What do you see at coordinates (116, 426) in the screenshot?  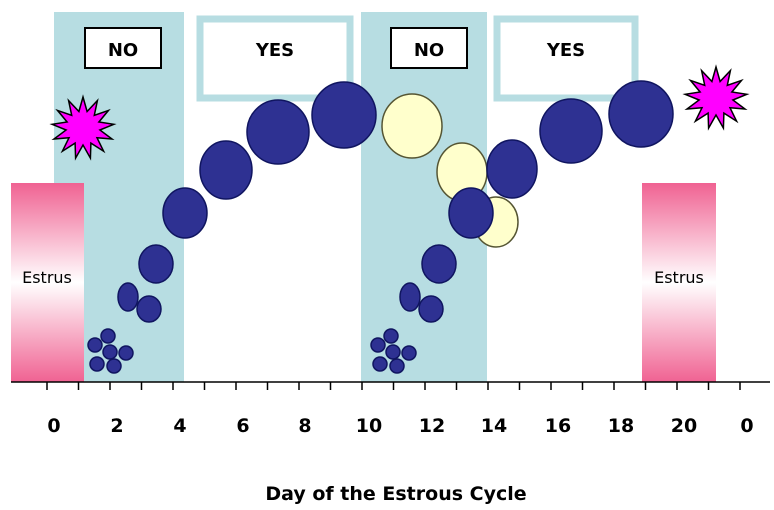 I see `tick-label: 2` at bounding box center [116, 426].